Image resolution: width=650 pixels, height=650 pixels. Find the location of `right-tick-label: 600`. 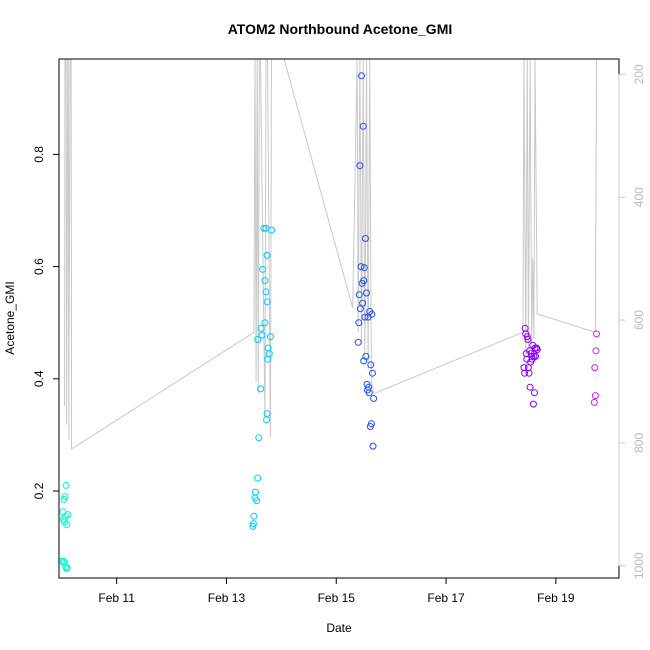

right-tick-label: 600 is located at coordinates (639, 320).